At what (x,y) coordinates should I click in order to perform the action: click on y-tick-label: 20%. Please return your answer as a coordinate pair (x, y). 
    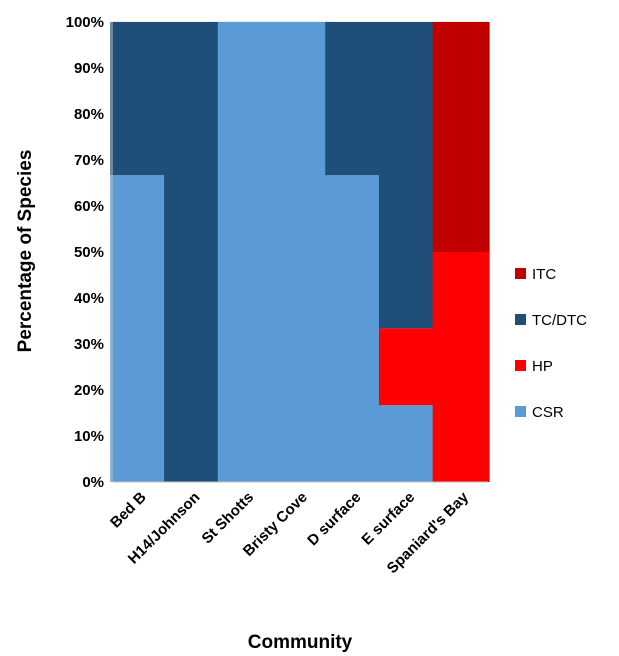
    Looking at the image, I should click on (89, 390).